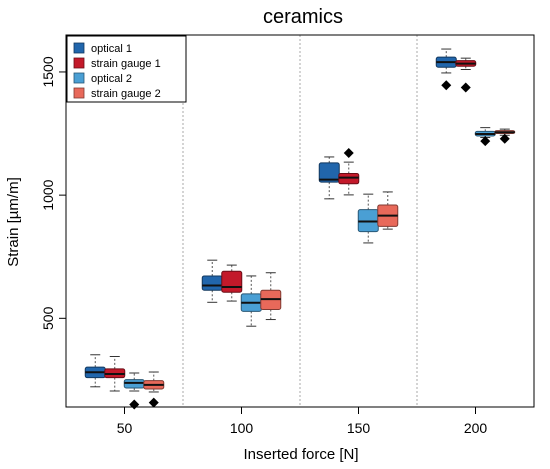 Image resolution: width=550 pixels, height=469 pixels. Describe the element at coordinates (126, 64) in the screenshot. I see `legend-label: strain gauge 1` at that location.